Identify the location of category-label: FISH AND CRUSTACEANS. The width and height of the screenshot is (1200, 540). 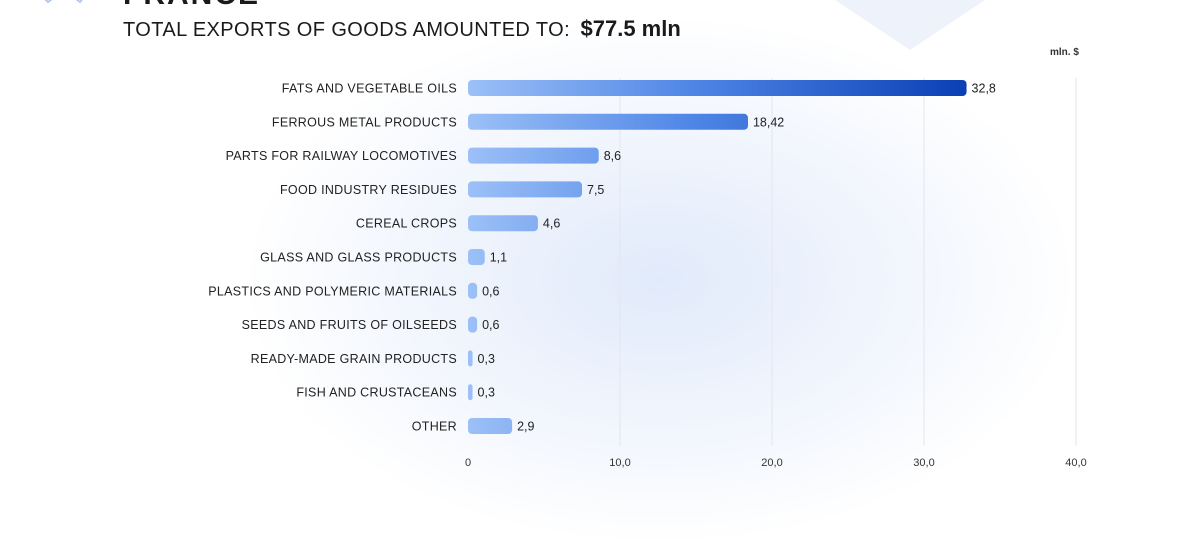
(376, 393).